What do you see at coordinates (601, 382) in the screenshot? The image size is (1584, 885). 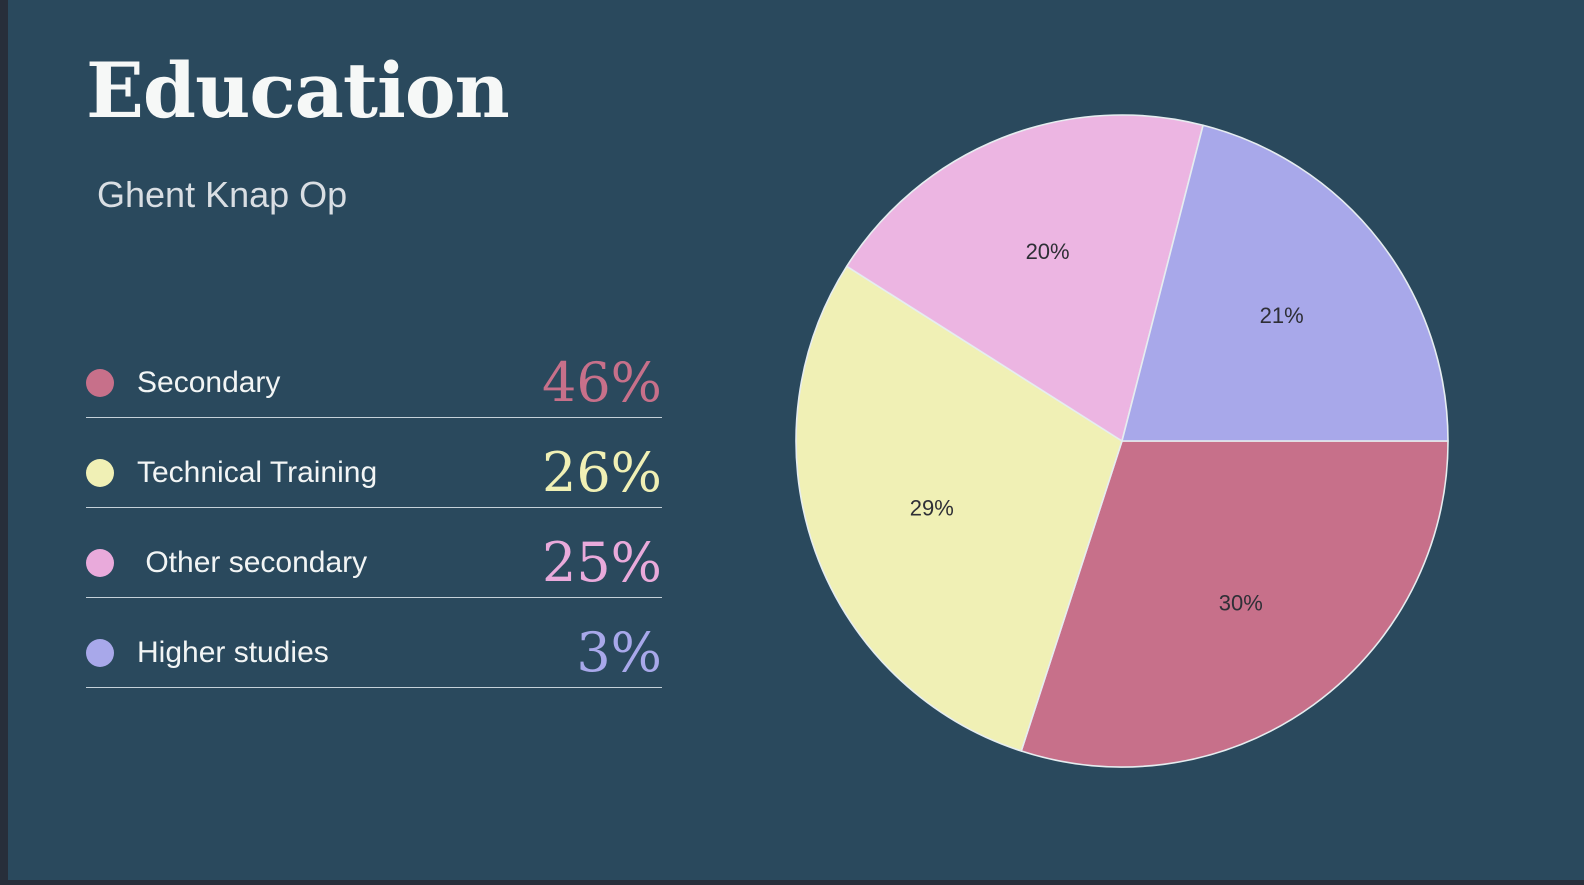 I see `legend-value: 46%` at bounding box center [601, 382].